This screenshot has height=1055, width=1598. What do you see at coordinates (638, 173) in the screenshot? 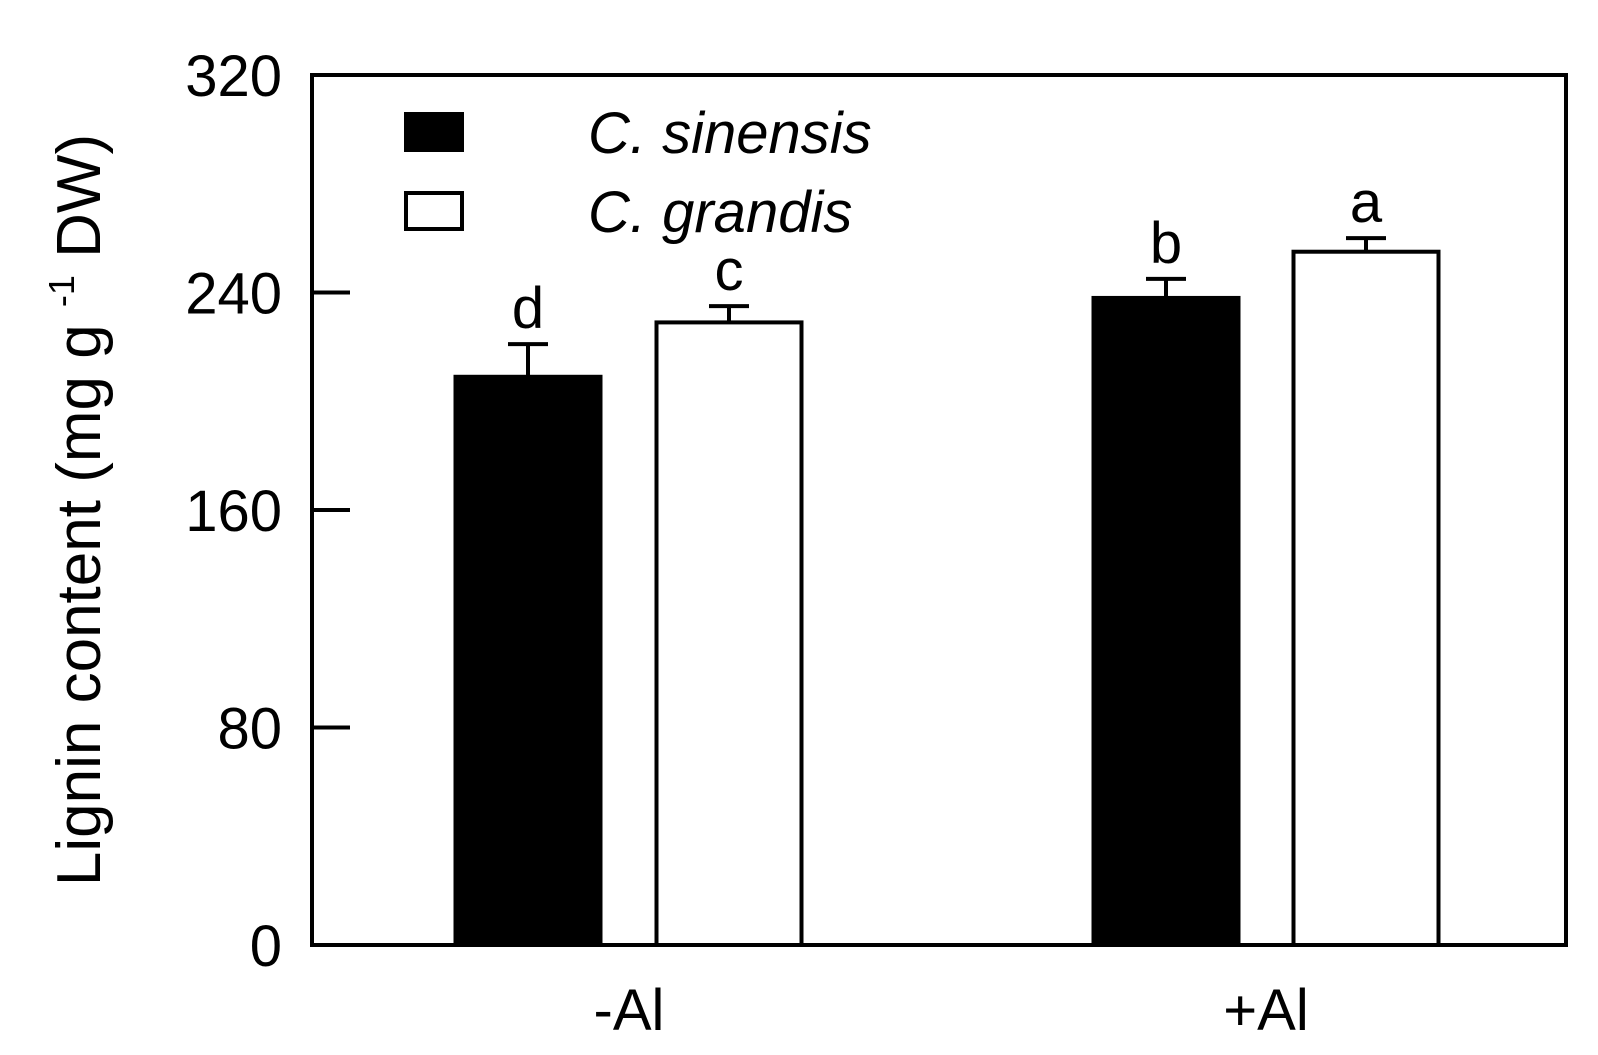
I see `legend: C. sinensis C. grandis` at bounding box center [638, 173].